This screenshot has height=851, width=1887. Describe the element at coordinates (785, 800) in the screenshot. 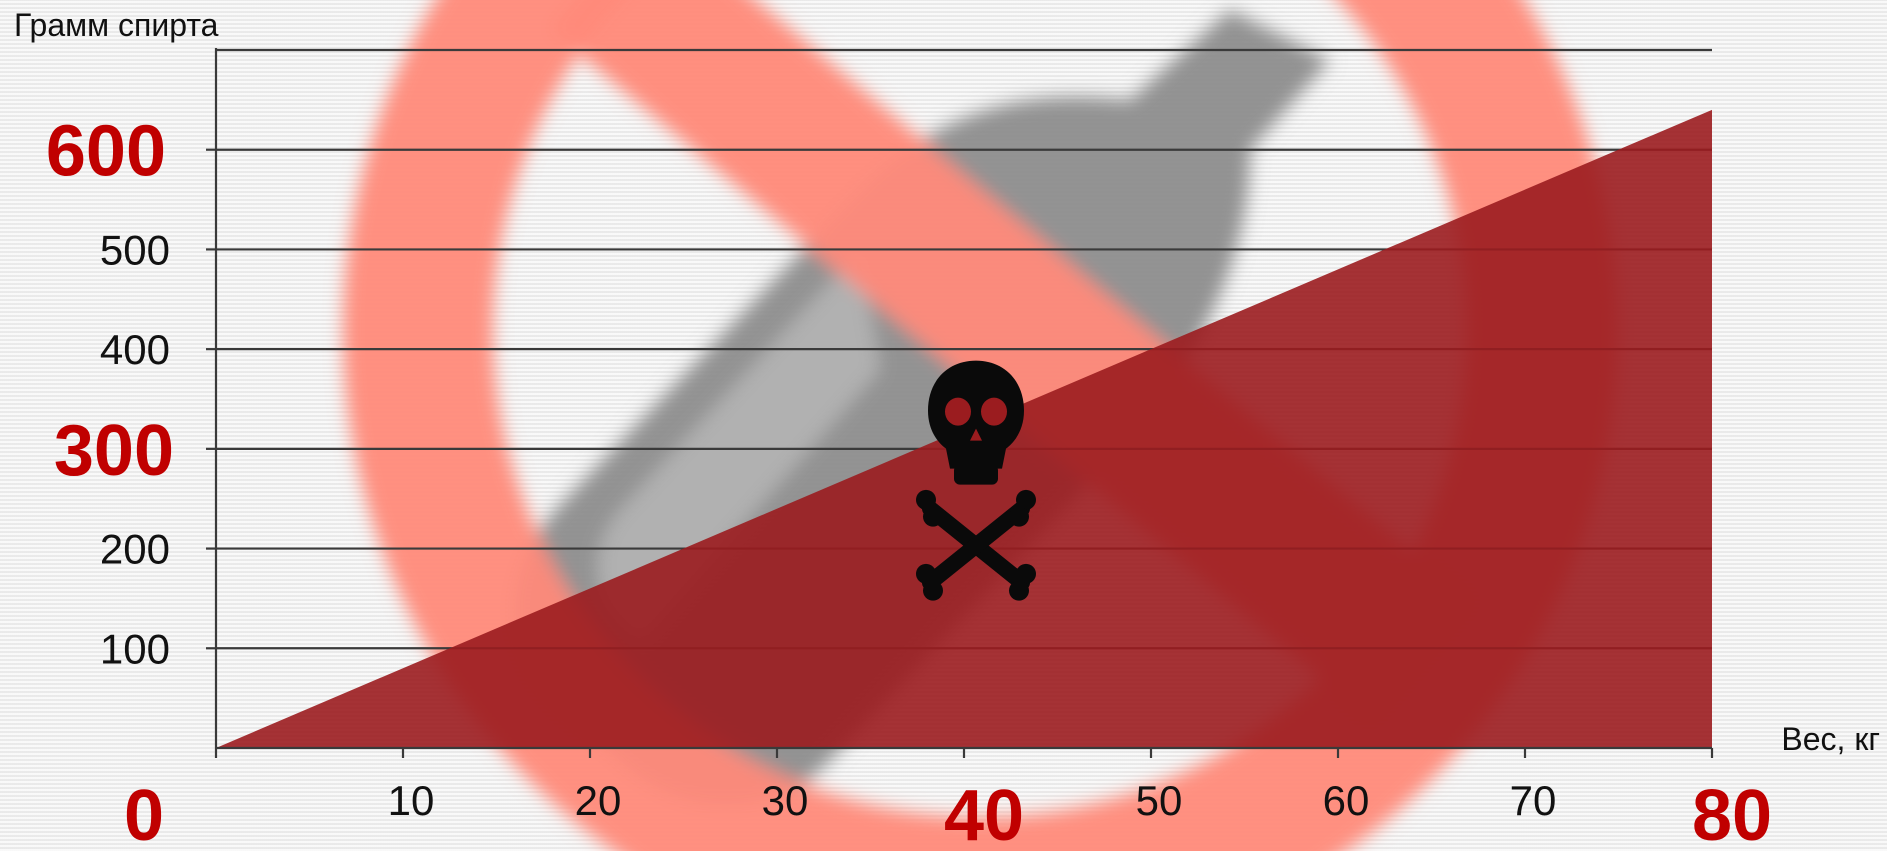

I see `x-tick-label-30: 30` at that location.